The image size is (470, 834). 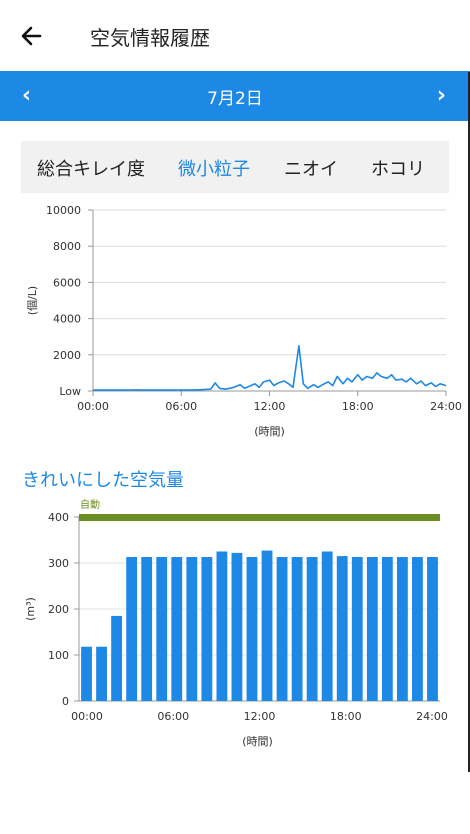 I want to click on y-tick-label: 8000, so click(x=67, y=246).